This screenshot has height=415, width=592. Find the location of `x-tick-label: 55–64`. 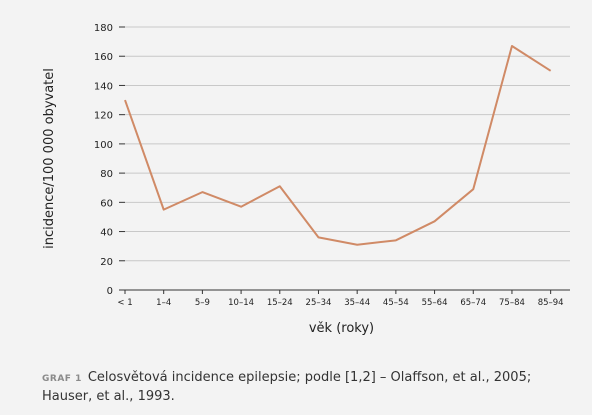

x-tick-label: 55–64 is located at coordinates (435, 303).